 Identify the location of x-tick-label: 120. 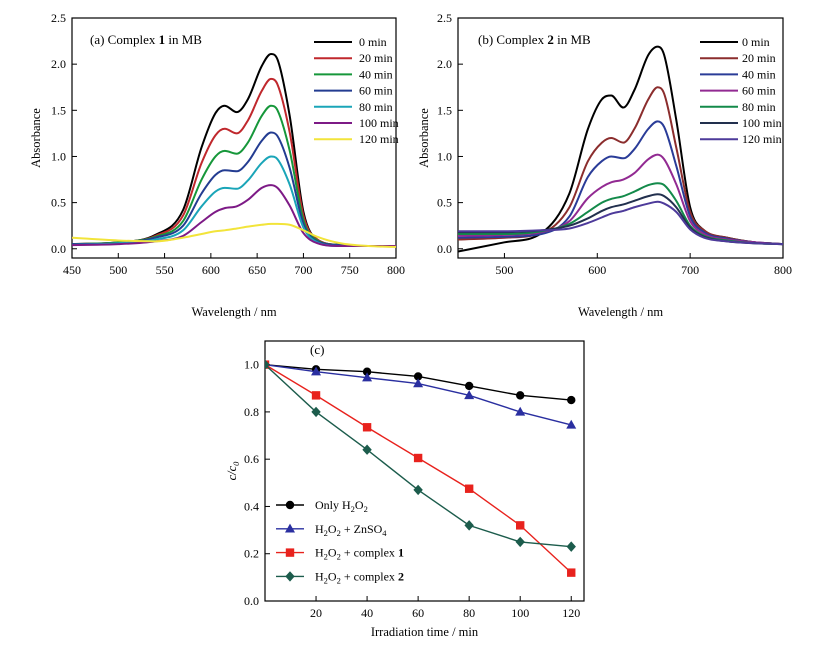
(571, 613).